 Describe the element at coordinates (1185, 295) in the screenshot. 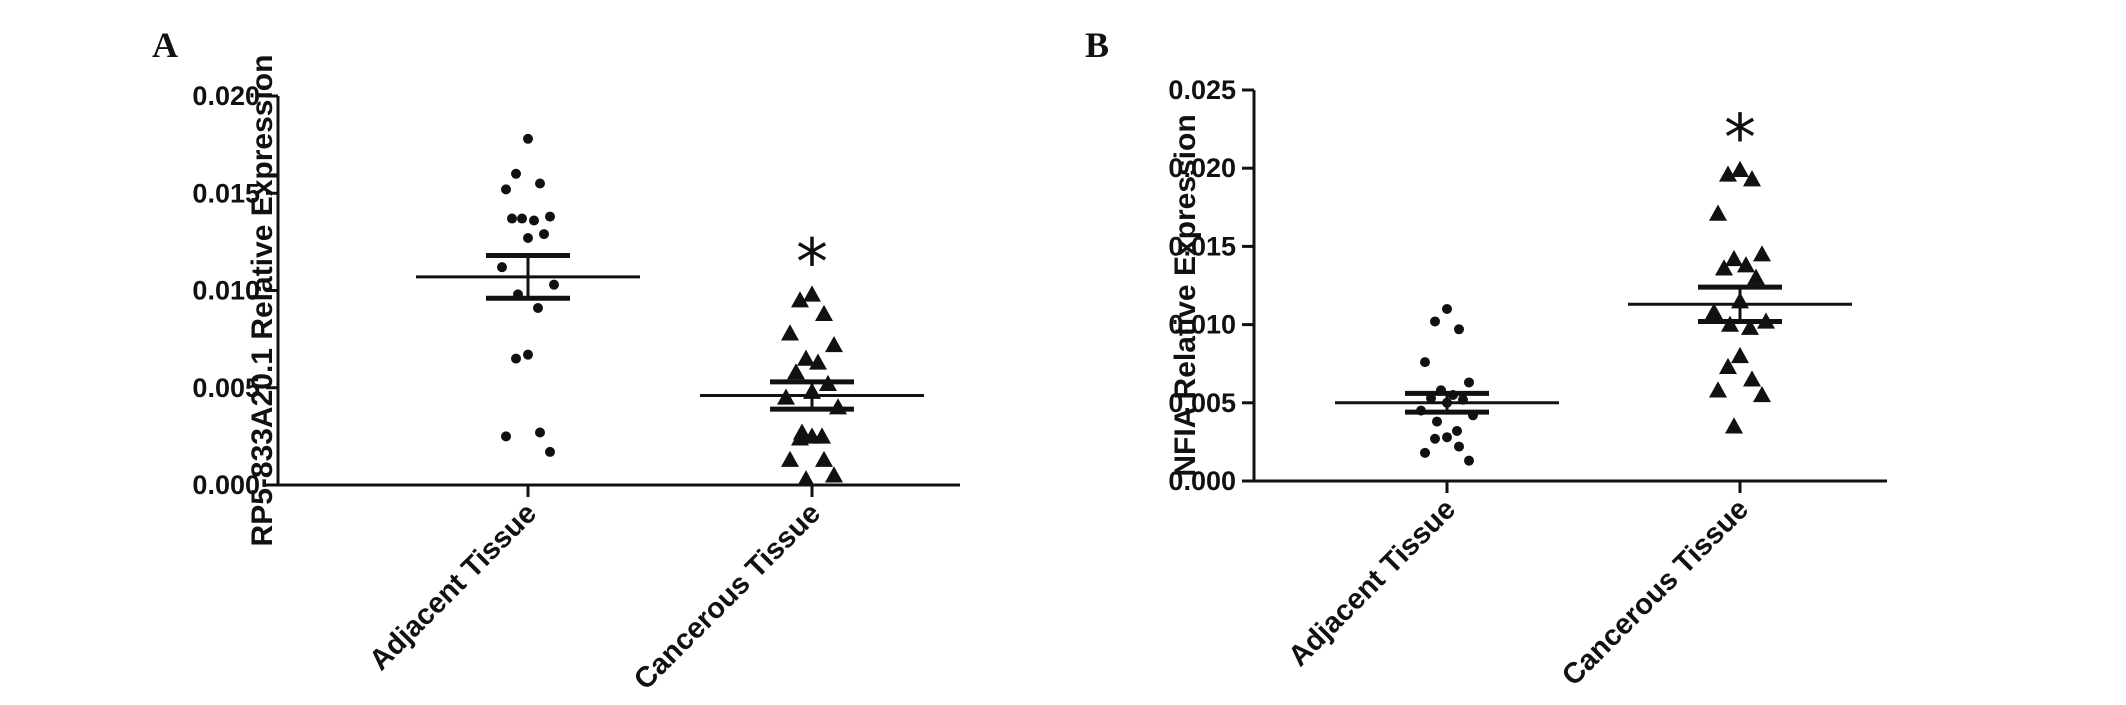

I see `y-axis-label: NFIA Relative Expression` at that location.